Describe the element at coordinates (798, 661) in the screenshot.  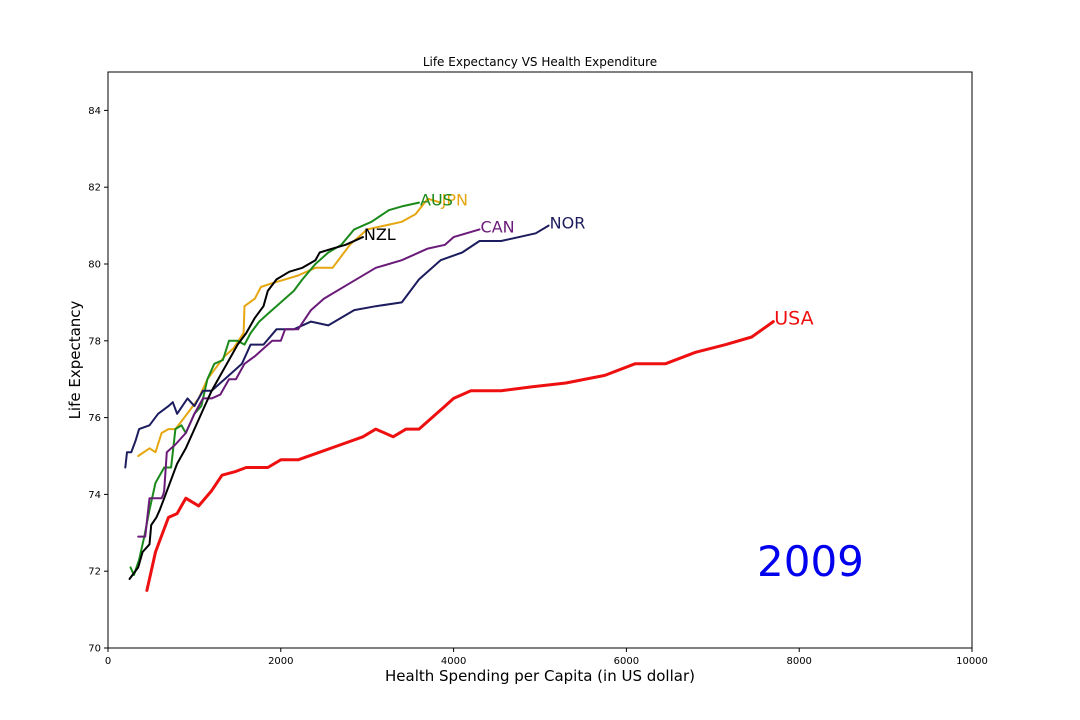
I see `x-tick-label: 8000` at that location.